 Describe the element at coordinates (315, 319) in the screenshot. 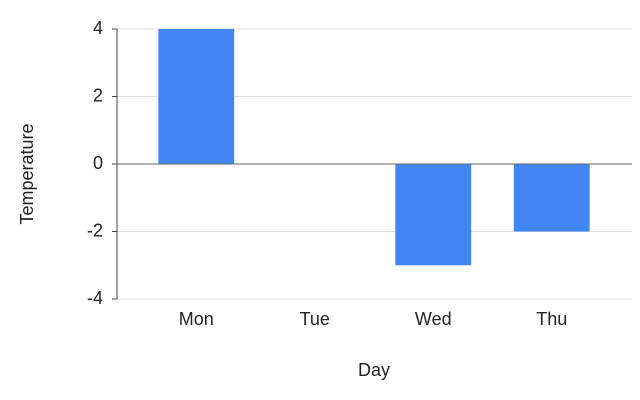

I see `x-tick-label: Tue` at that location.